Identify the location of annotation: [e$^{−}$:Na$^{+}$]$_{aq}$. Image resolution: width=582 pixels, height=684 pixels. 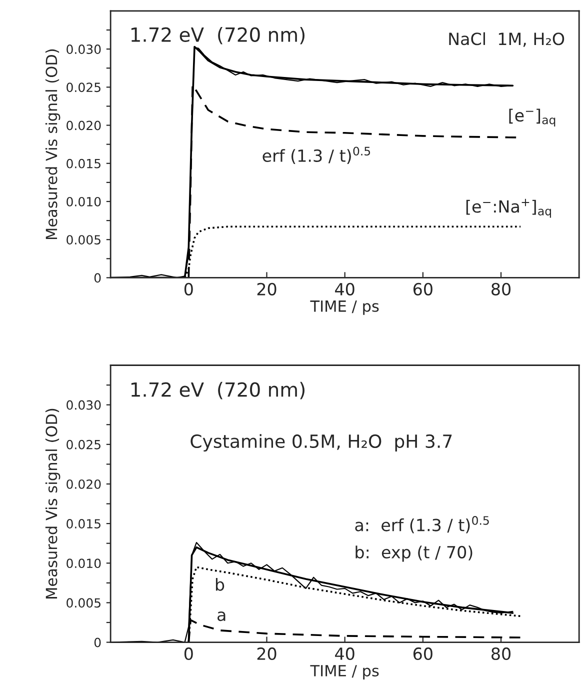
(508, 208).